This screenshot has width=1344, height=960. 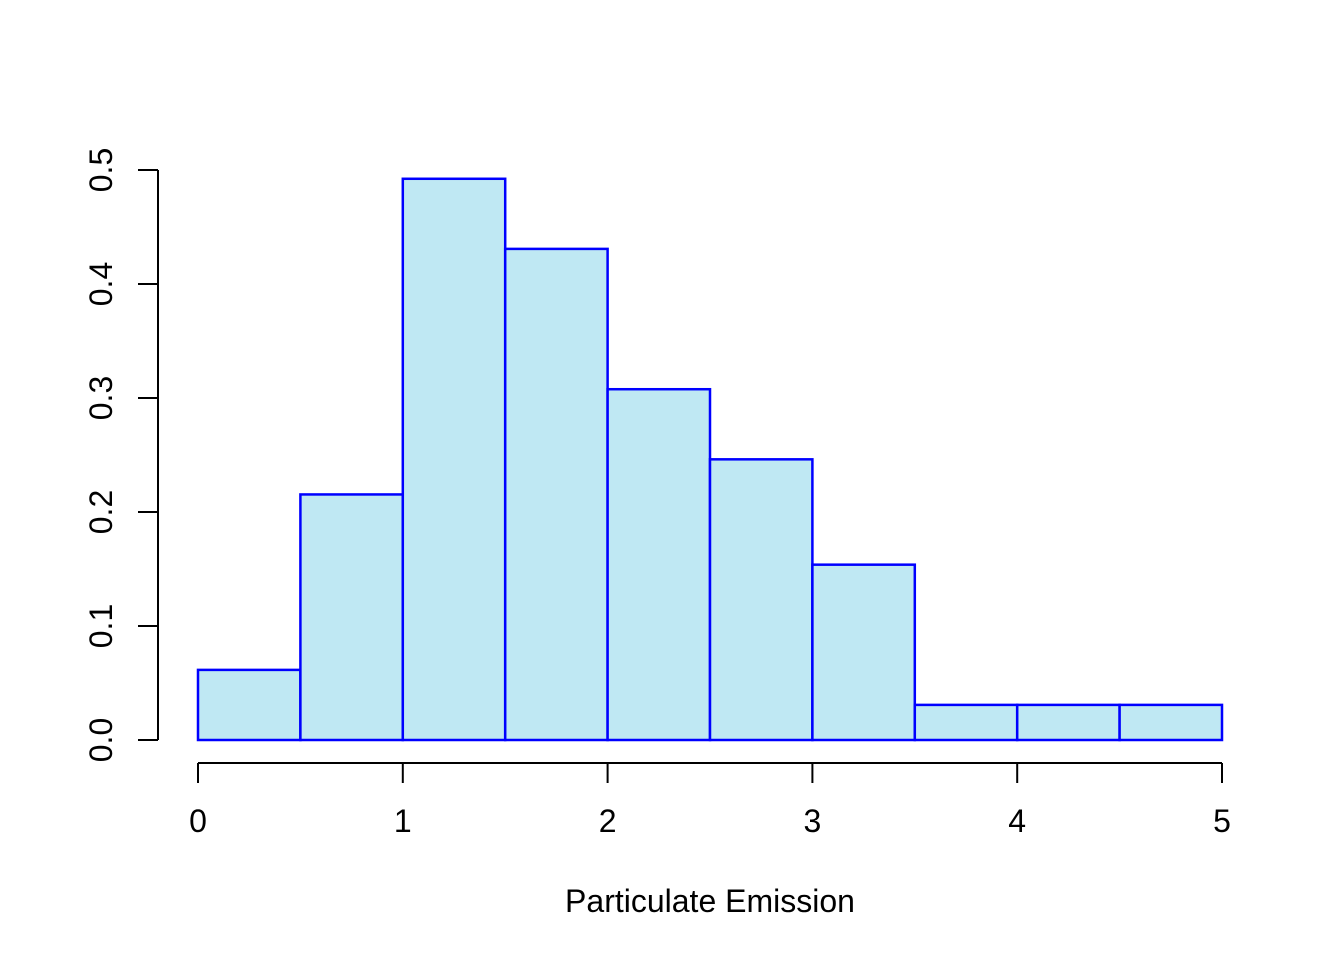 What do you see at coordinates (101, 170) in the screenshot?
I see `y-tick-label: 0.5` at bounding box center [101, 170].